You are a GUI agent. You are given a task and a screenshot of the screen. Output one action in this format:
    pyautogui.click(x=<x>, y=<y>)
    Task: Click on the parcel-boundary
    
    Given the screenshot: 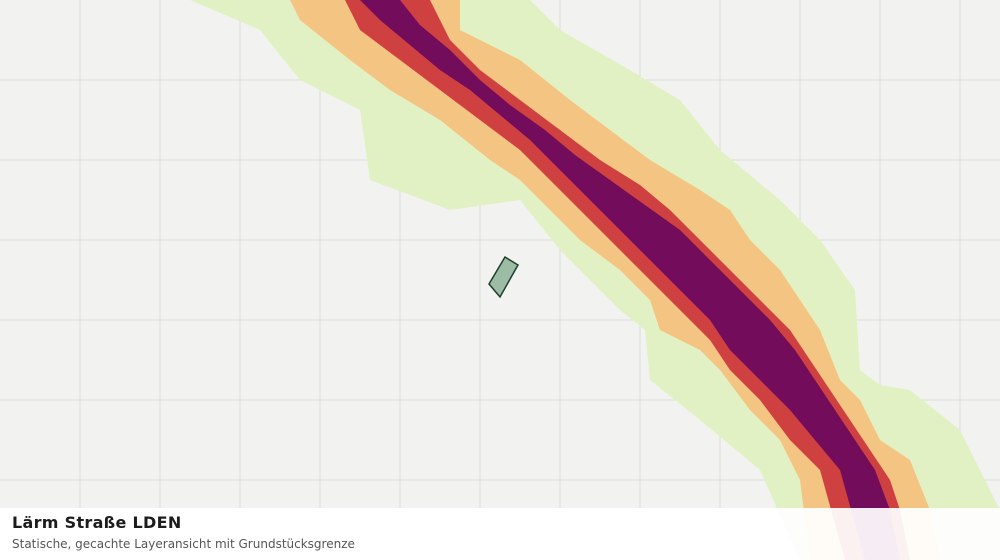 What is the action you would take?
    pyautogui.click(x=504, y=277)
    